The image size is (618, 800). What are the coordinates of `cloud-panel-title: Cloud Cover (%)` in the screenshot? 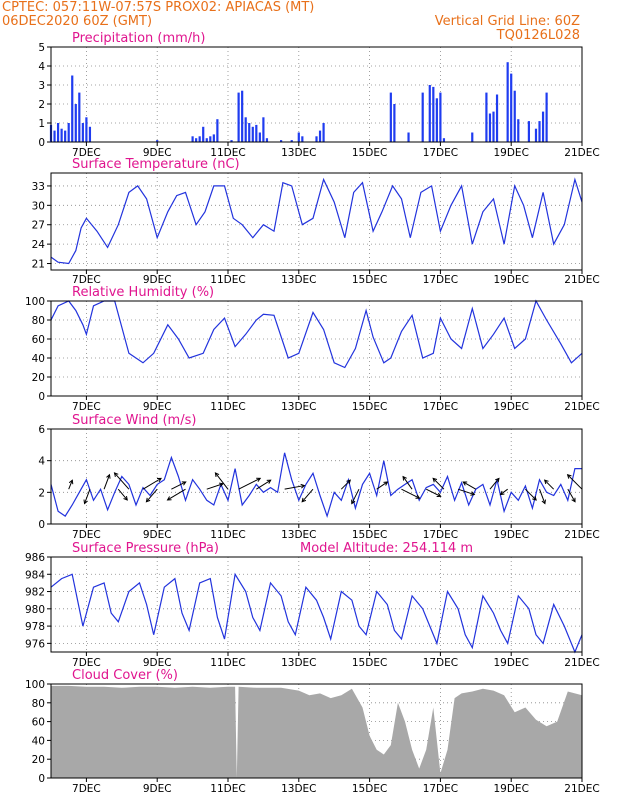 It's located at (125, 675).